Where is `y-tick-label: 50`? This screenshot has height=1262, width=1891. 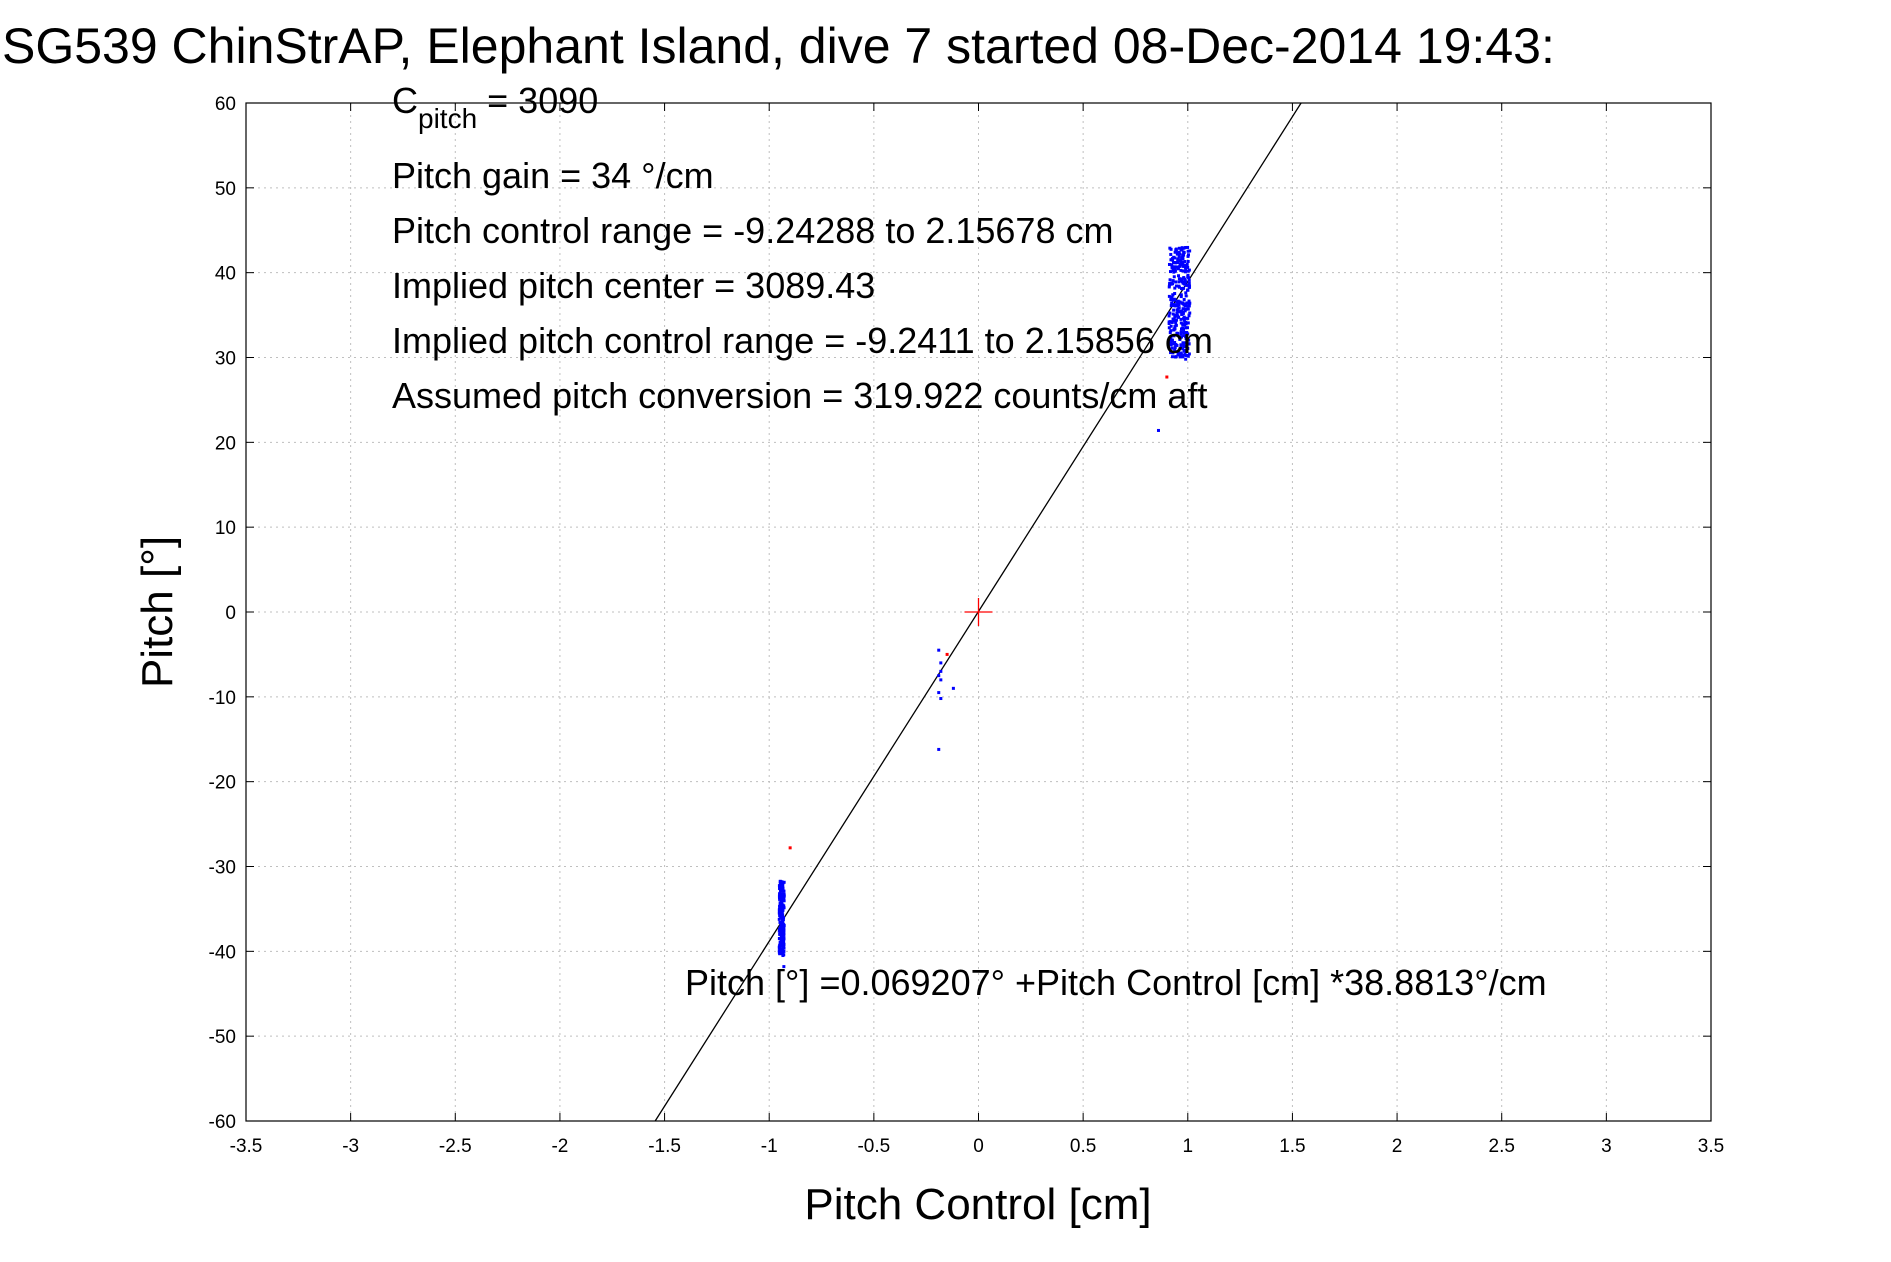
y-tick-label: 50 is located at coordinates (225, 189).